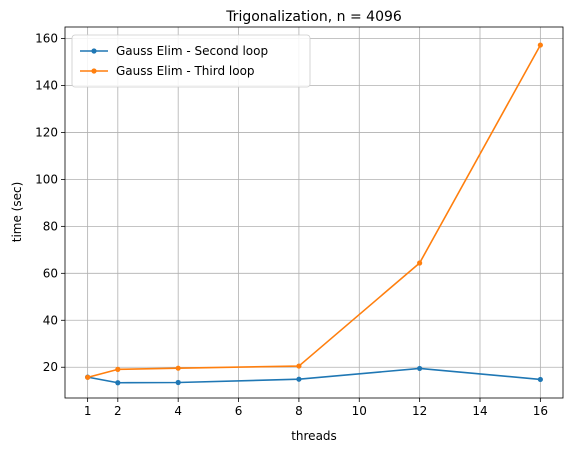 This screenshot has width=571, height=453. What do you see at coordinates (185, 71) in the screenshot?
I see `legend-label: Gauss Elim - Third loop` at bounding box center [185, 71].